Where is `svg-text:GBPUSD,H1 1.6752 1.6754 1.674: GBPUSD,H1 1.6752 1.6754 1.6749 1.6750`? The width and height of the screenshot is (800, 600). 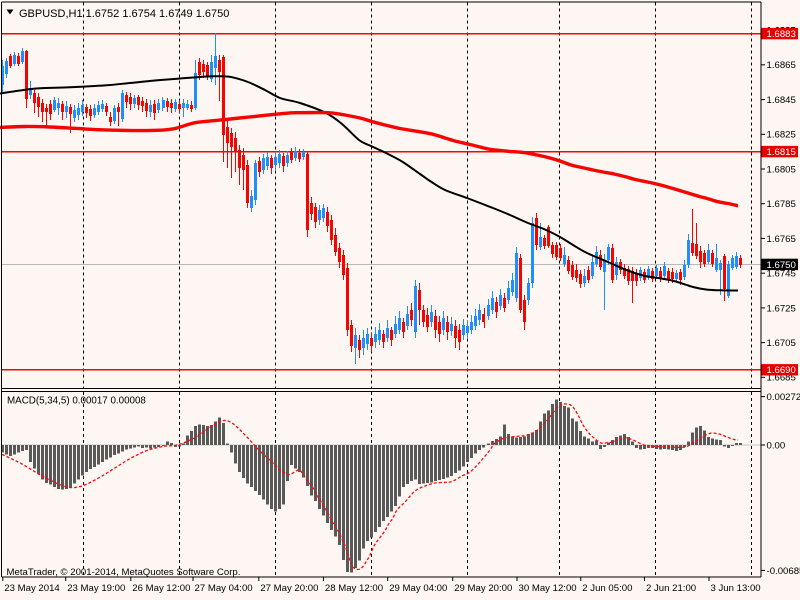
svg-text:GBPUSD,H1 1.6752 1.6754 1.674: GBPUSD,H1 1.6752 1.6754 1.6749 1.6750 is located at coordinates (124, 14).